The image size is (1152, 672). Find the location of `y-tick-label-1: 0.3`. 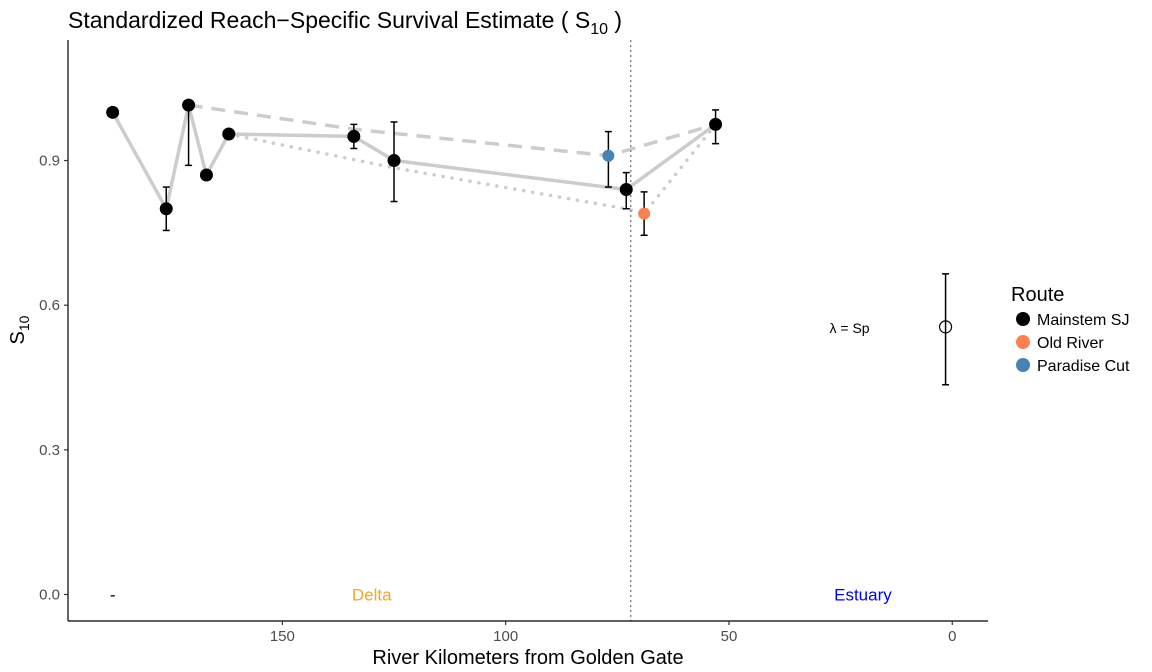

y-tick-label-1: 0.3 is located at coordinates (49, 450).